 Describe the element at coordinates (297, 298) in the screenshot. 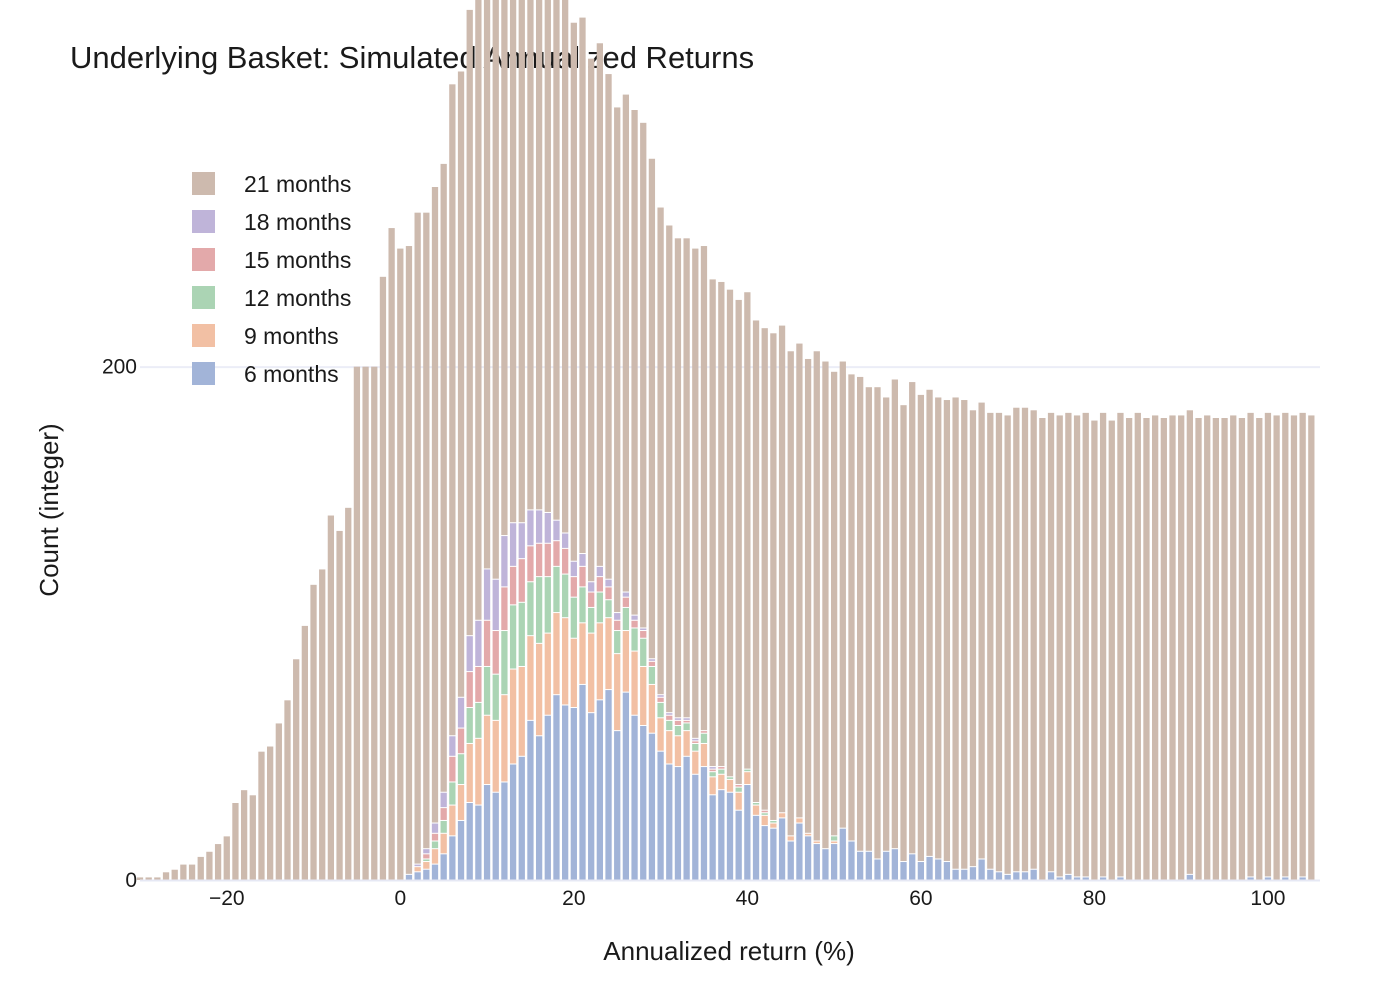

I see `legend-label: 12 months` at that location.